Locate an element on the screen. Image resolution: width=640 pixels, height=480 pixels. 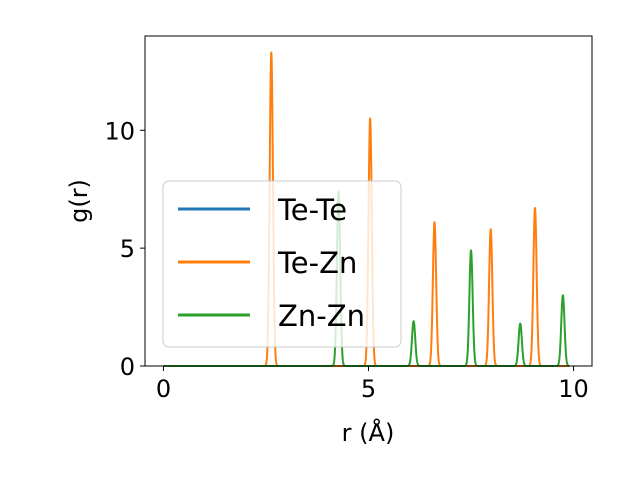
legend-box is located at coordinates (282, 264).